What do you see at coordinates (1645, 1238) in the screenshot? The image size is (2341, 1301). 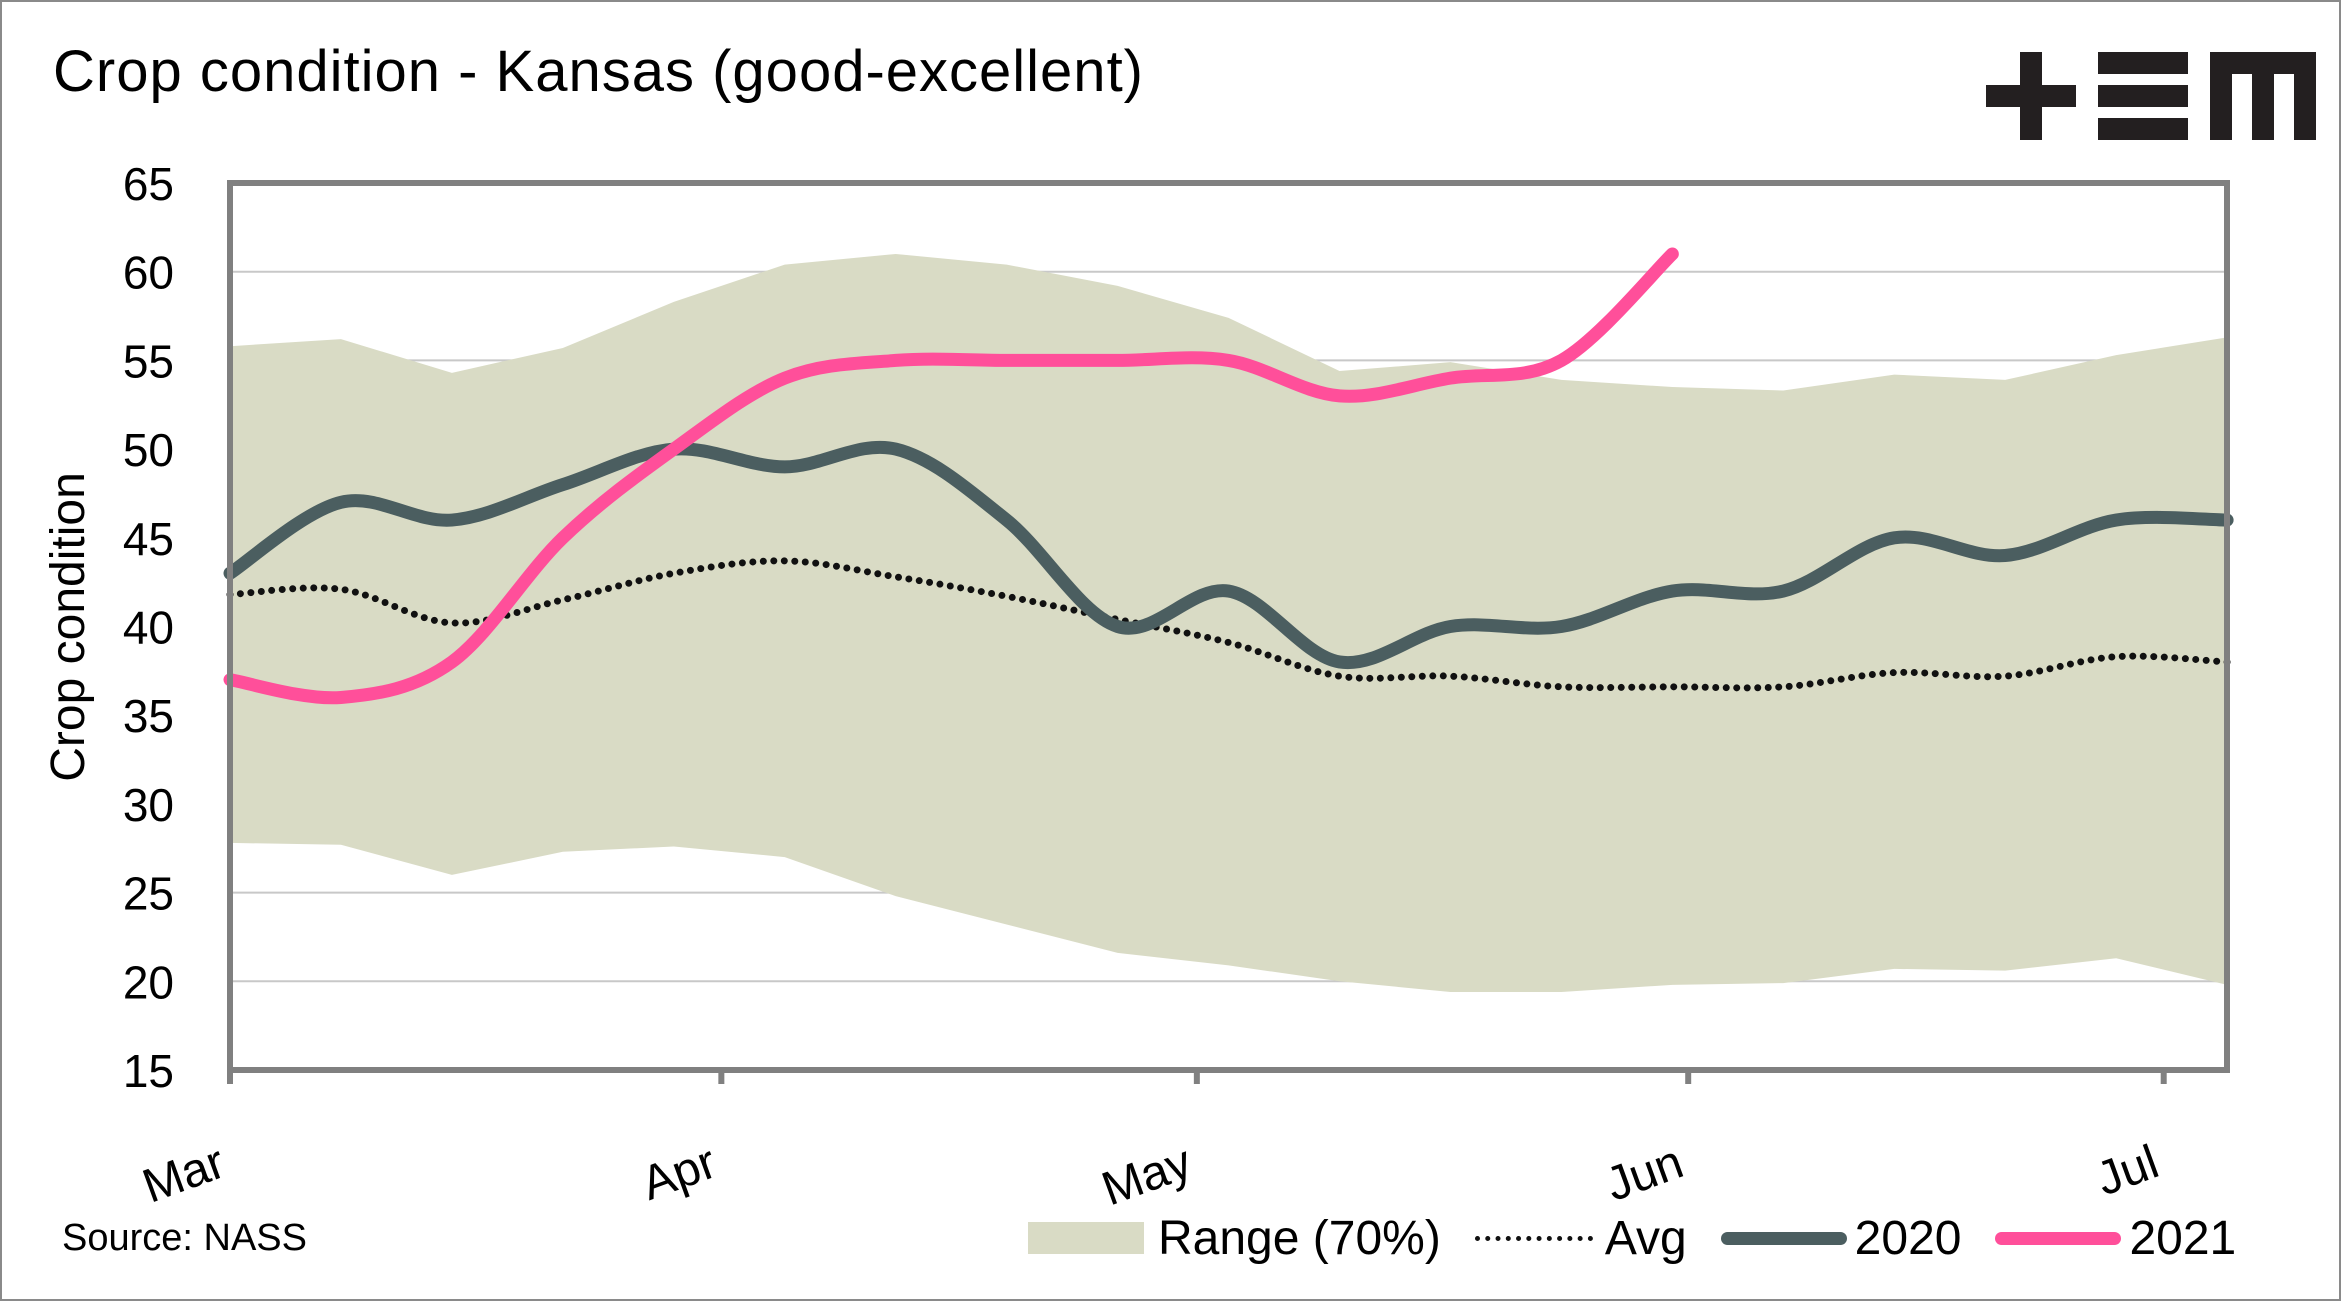 I see `legend-label-avg: Avg` at bounding box center [1645, 1238].